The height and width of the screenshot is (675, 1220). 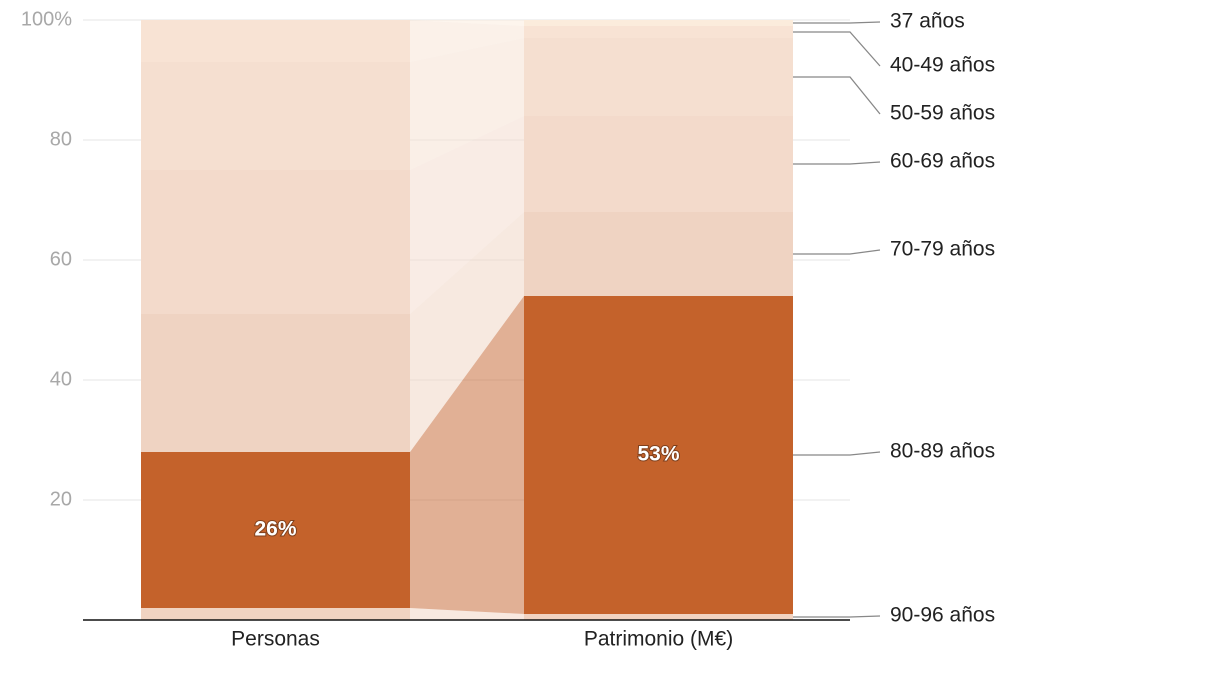 I want to click on y-tick-label: 80, so click(x=61, y=139).